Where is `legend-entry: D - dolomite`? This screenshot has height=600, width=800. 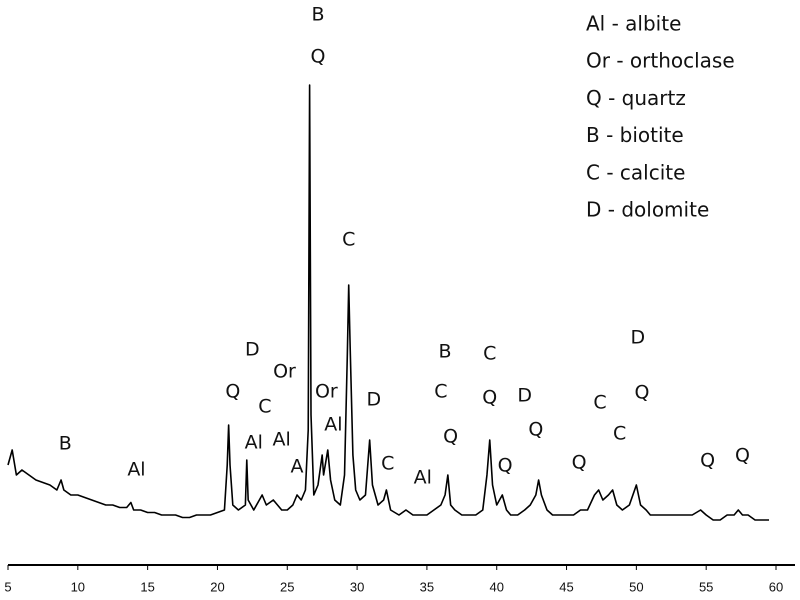
legend-entry: D - dolomite is located at coordinates (647, 210).